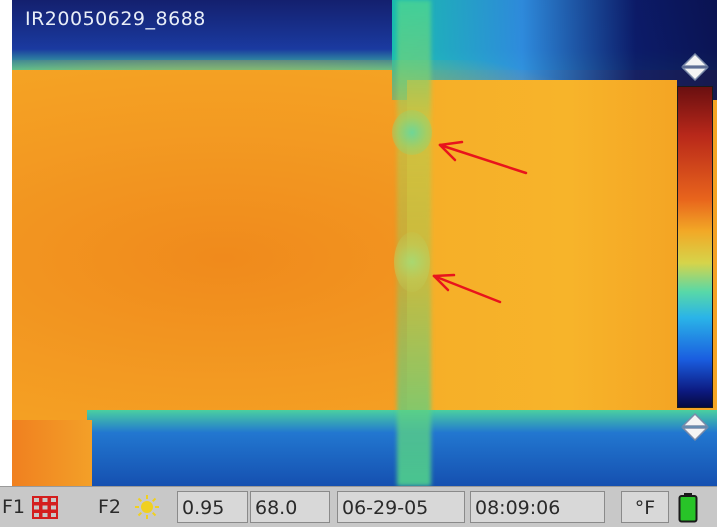 The image size is (717, 527). What do you see at coordinates (110, 507) in the screenshot?
I see `f2-label: F2` at bounding box center [110, 507].